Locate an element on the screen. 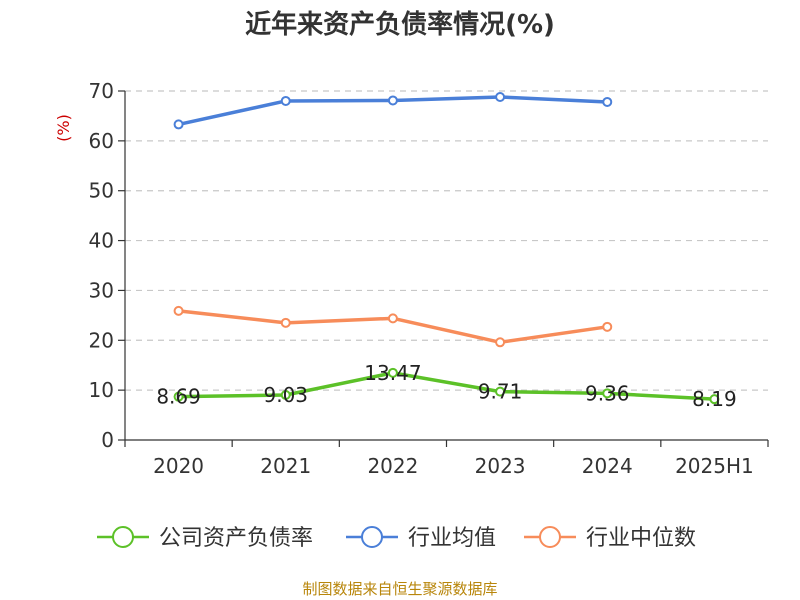 This screenshot has height=600, width=800. data-label: 9.03 is located at coordinates (285, 395).